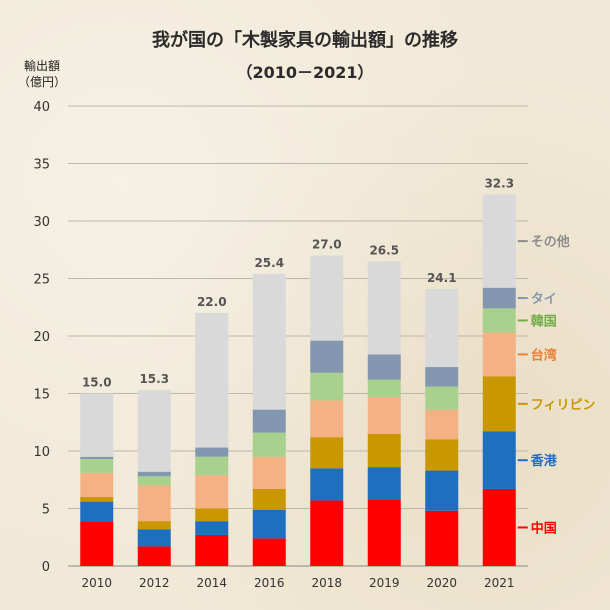 The width and height of the screenshot is (610, 610). Describe the element at coordinates (97, 383) in the screenshot. I see `total-label-2010: 15.0` at that location.